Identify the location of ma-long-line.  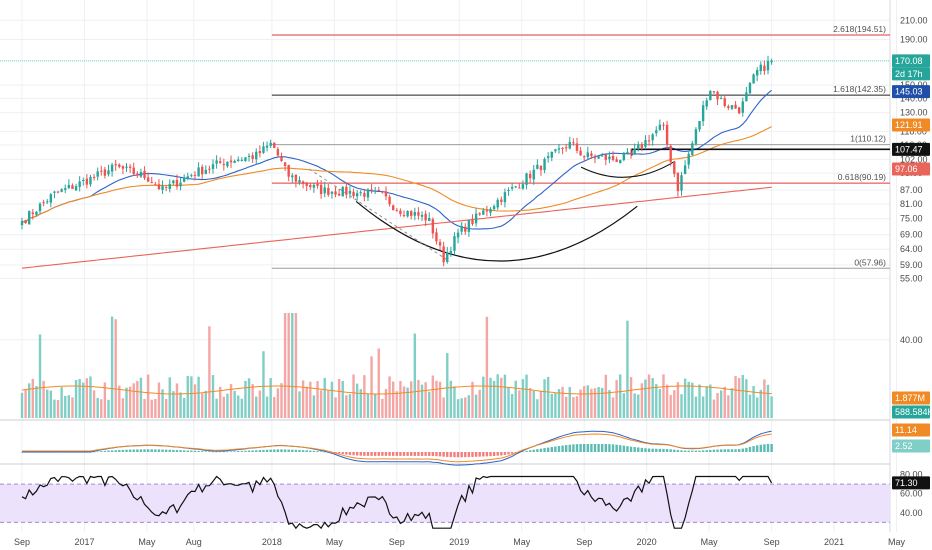
(396, 227).